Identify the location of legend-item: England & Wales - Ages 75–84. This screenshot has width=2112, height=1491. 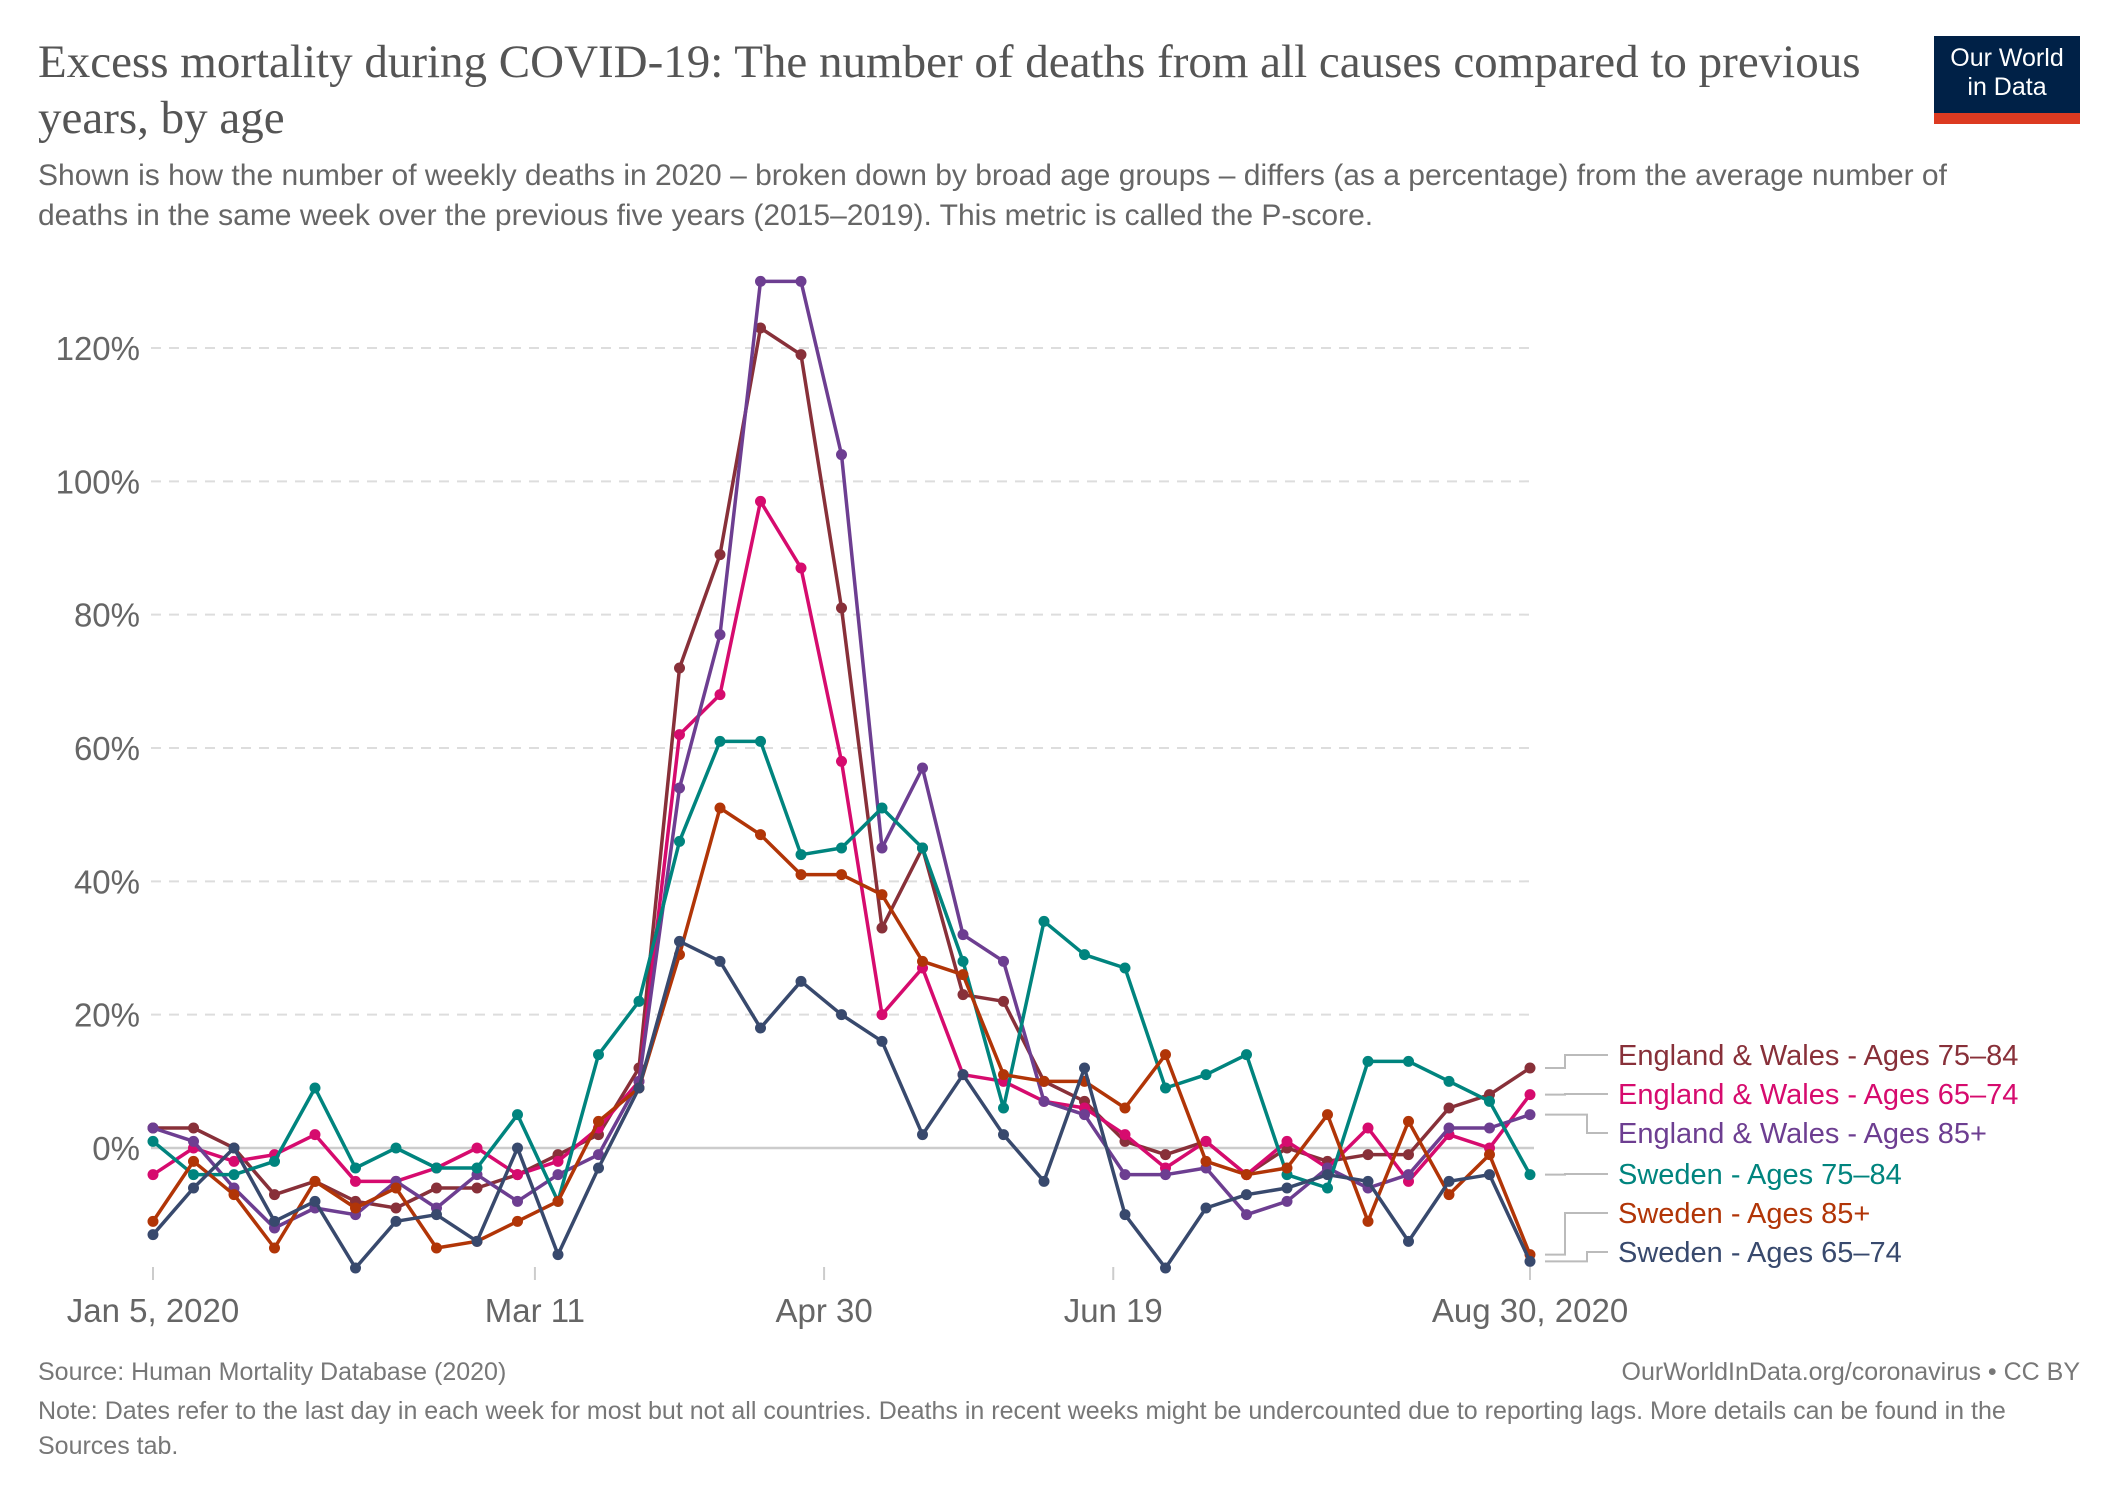
(1818, 1056).